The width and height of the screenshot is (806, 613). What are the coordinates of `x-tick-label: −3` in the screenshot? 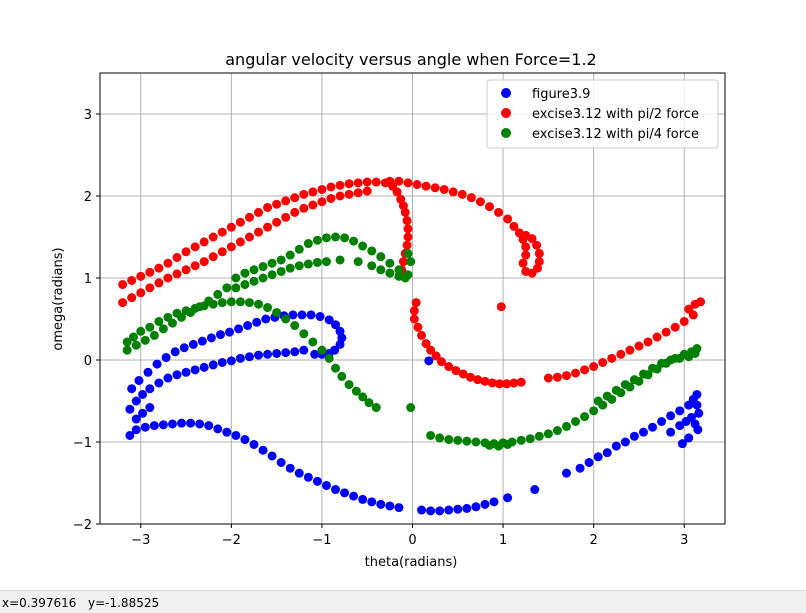 It's located at (140, 540).